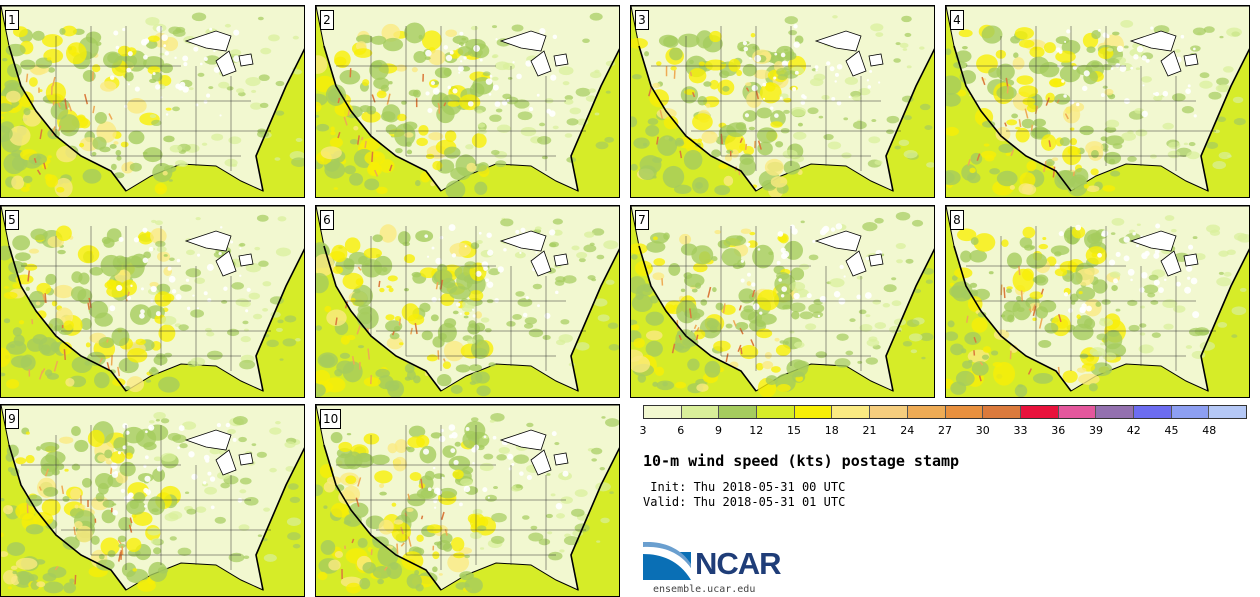  Describe the element at coordinates (782, 101) in the screenshot. I see `member-panel-3: 3` at that location.